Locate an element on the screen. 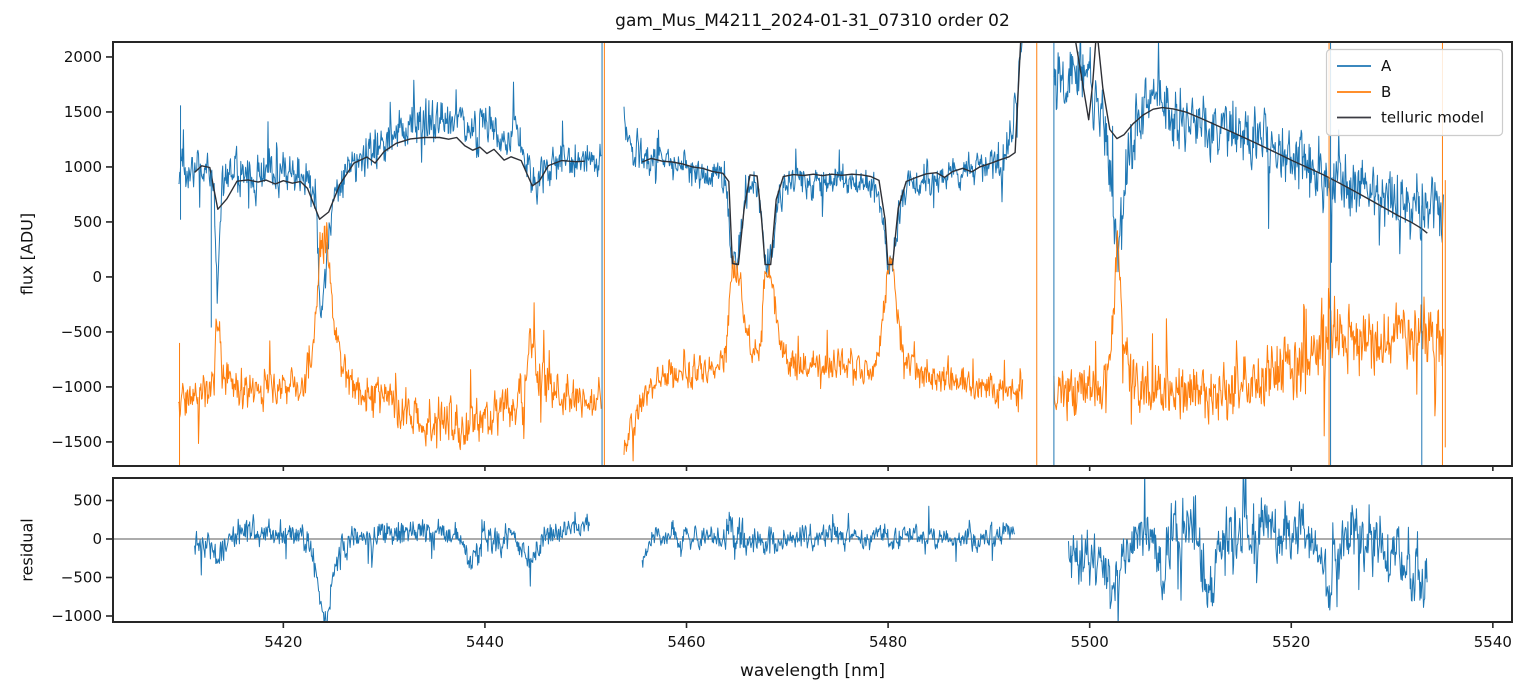 The image size is (1529, 696). x-tick-label: 5440 is located at coordinates (485, 642).